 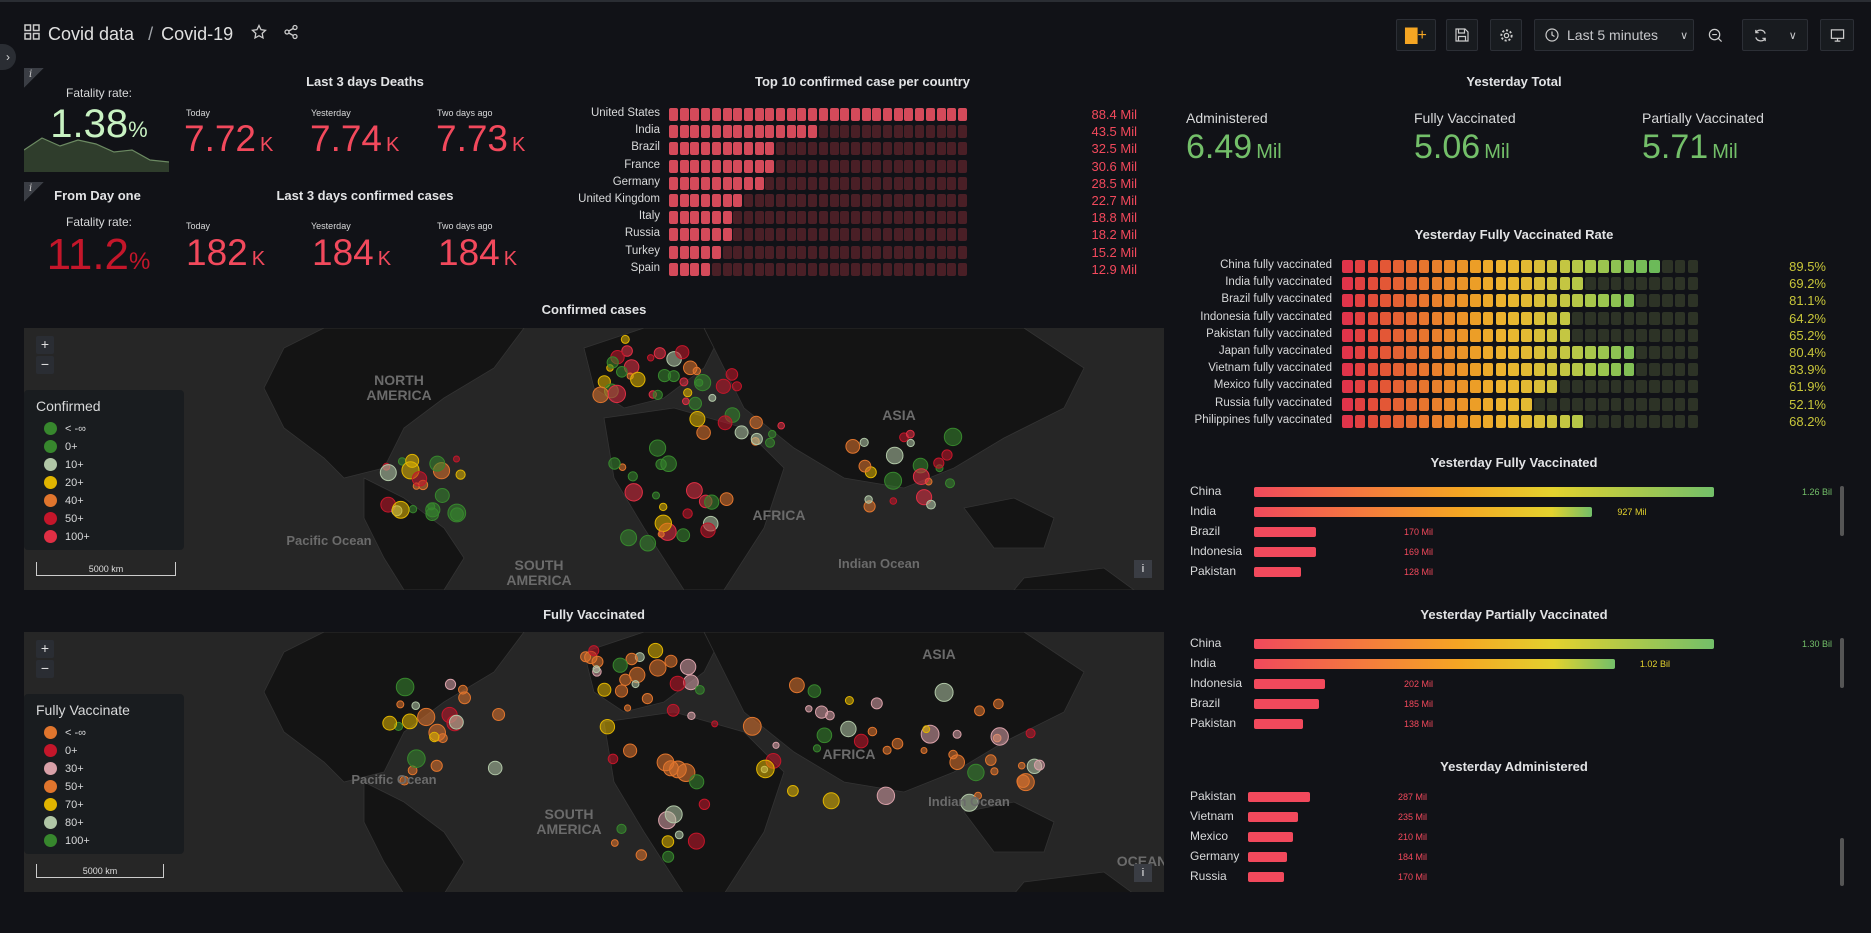 I want to click on expand-sidebar-button: ›, so click(x=8, y=57).